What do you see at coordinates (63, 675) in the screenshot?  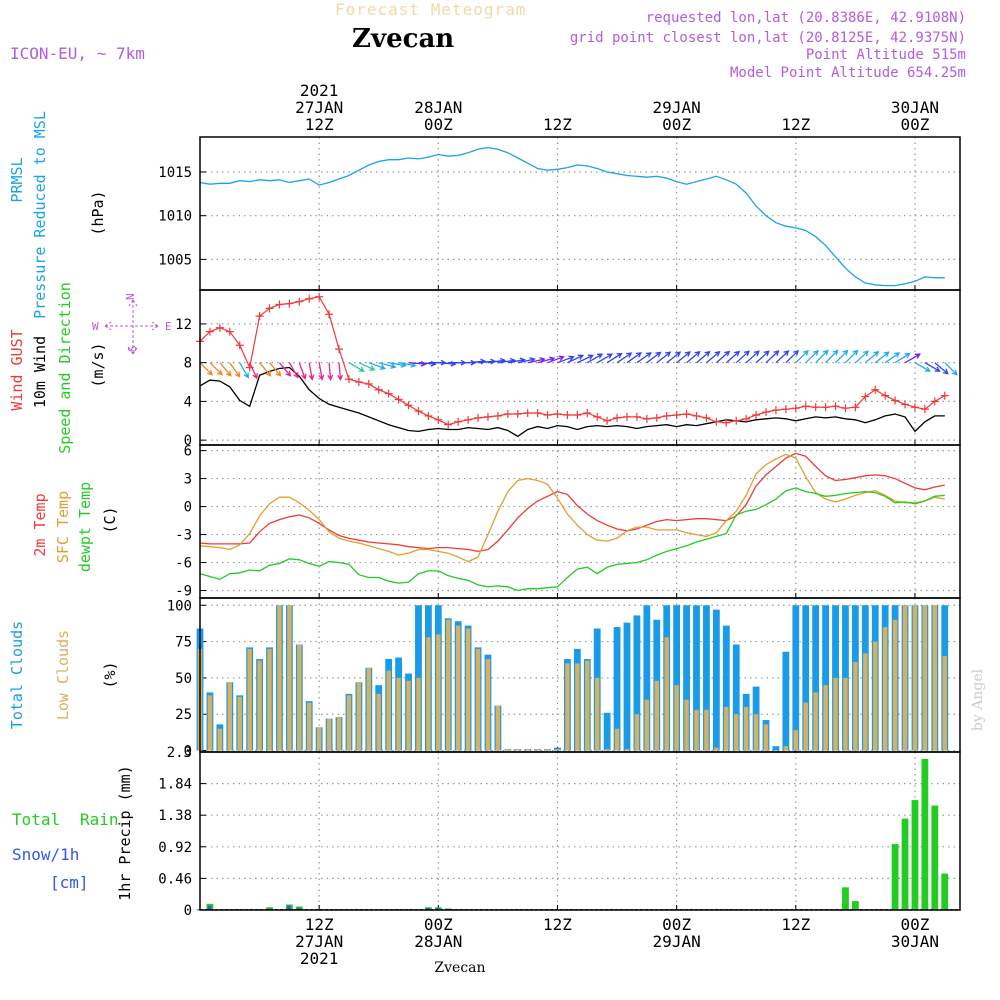 I see `low-clouds-label: Low Clouds` at bounding box center [63, 675].